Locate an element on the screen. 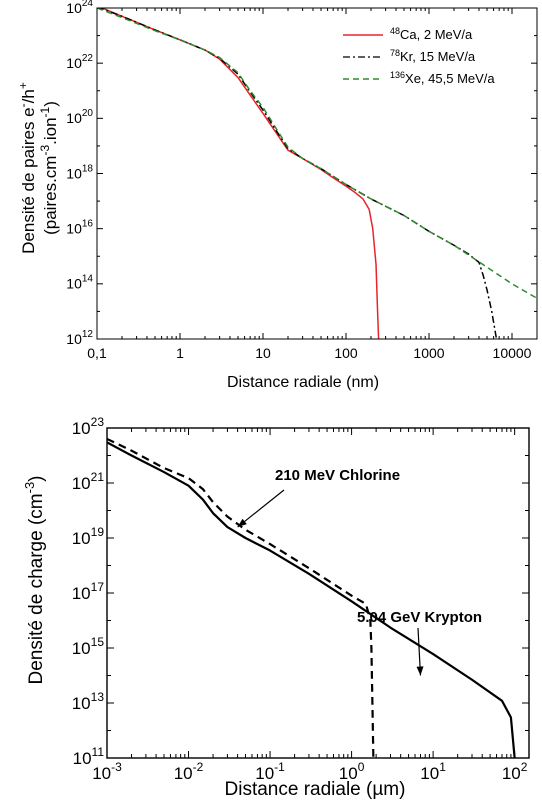 The image size is (542, 805). svg-text: (paires.cm-3.ion-1) is located at coordinates (49, 168).